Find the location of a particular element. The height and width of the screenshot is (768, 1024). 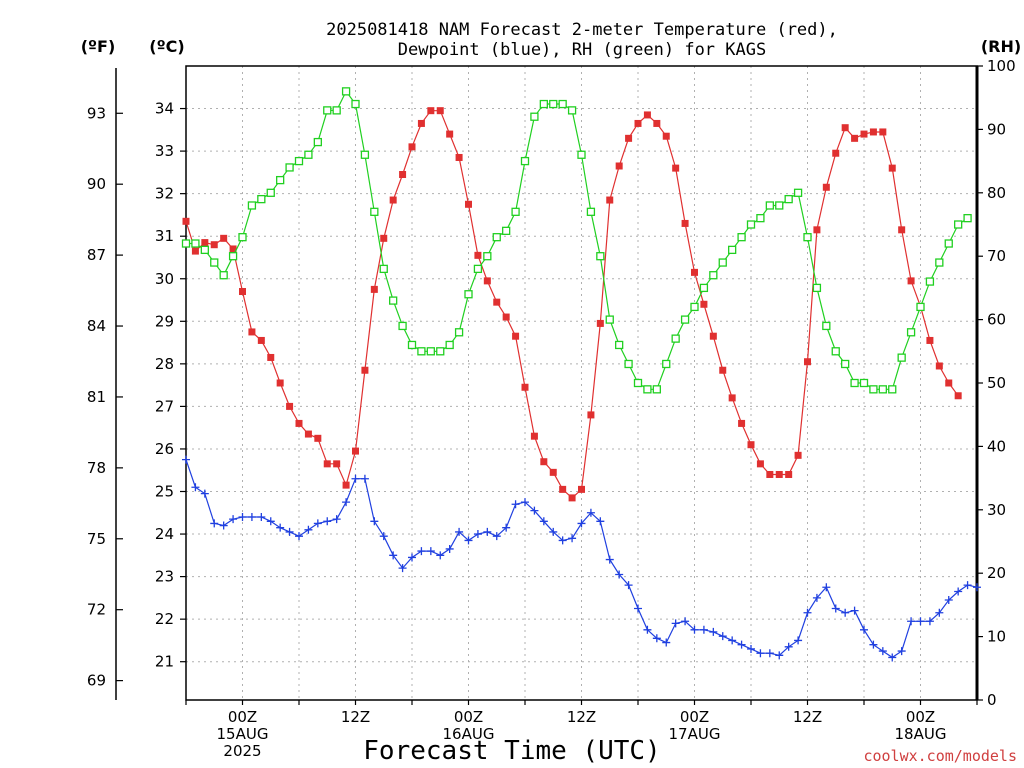

rh-tick-label: 0 is located at coordinates (992, 700).